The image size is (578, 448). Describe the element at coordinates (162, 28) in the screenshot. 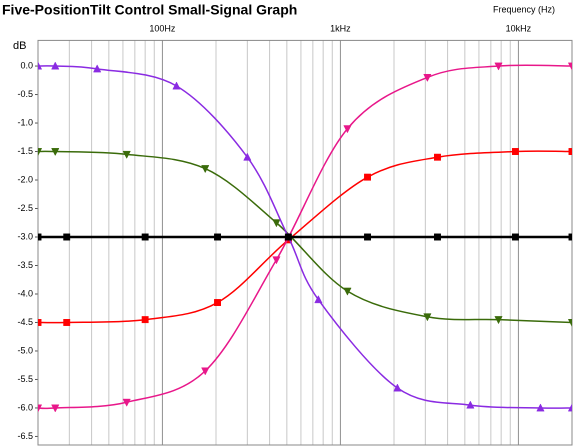

I see `x-tick-label: 100Hz` at that location.